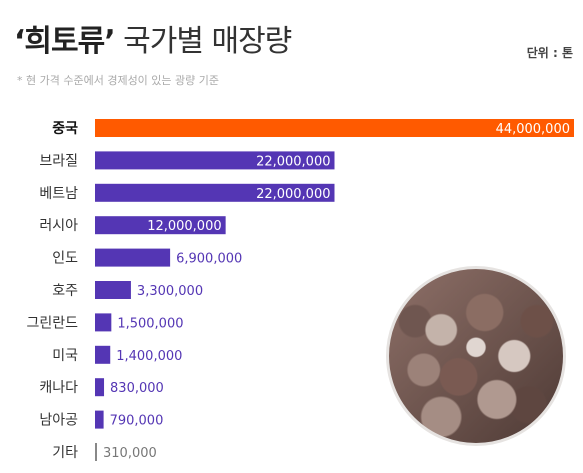 This screenshot has width=583, height=473. I want to click on category-label: 중국, so click(65, 129).